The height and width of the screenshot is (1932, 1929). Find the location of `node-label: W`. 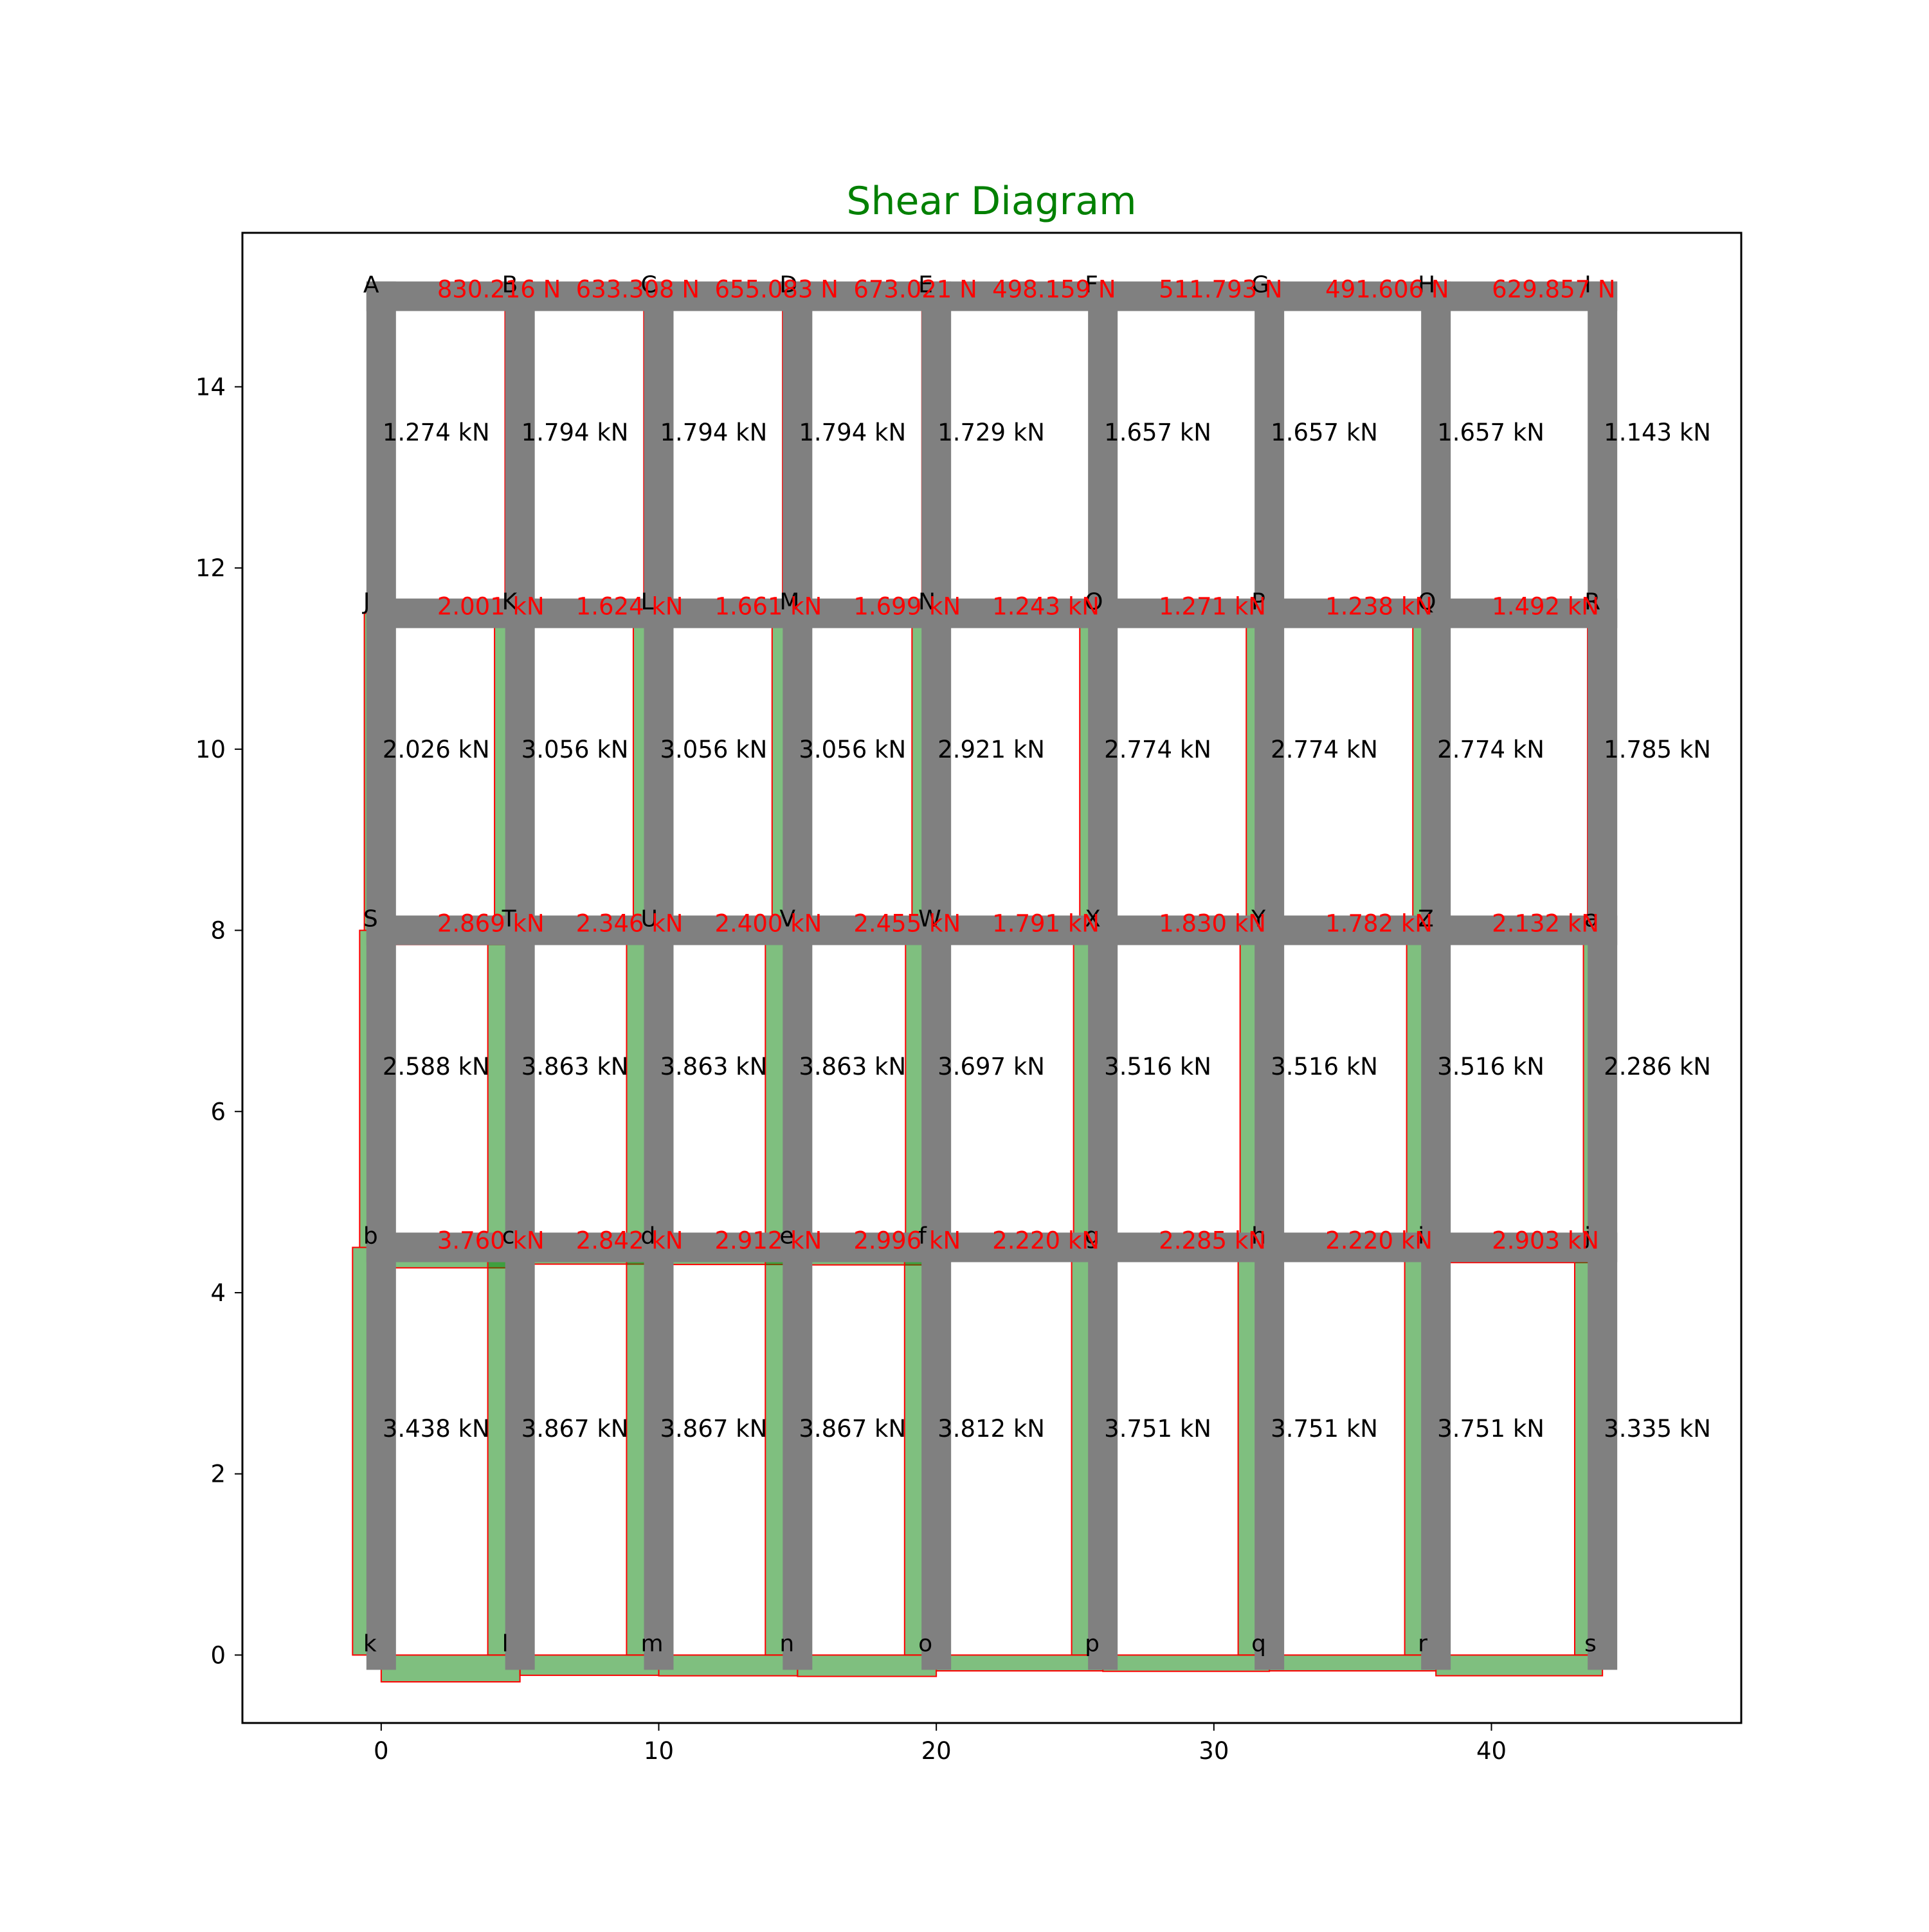

node-label: W is located at coordinates (929, 920).